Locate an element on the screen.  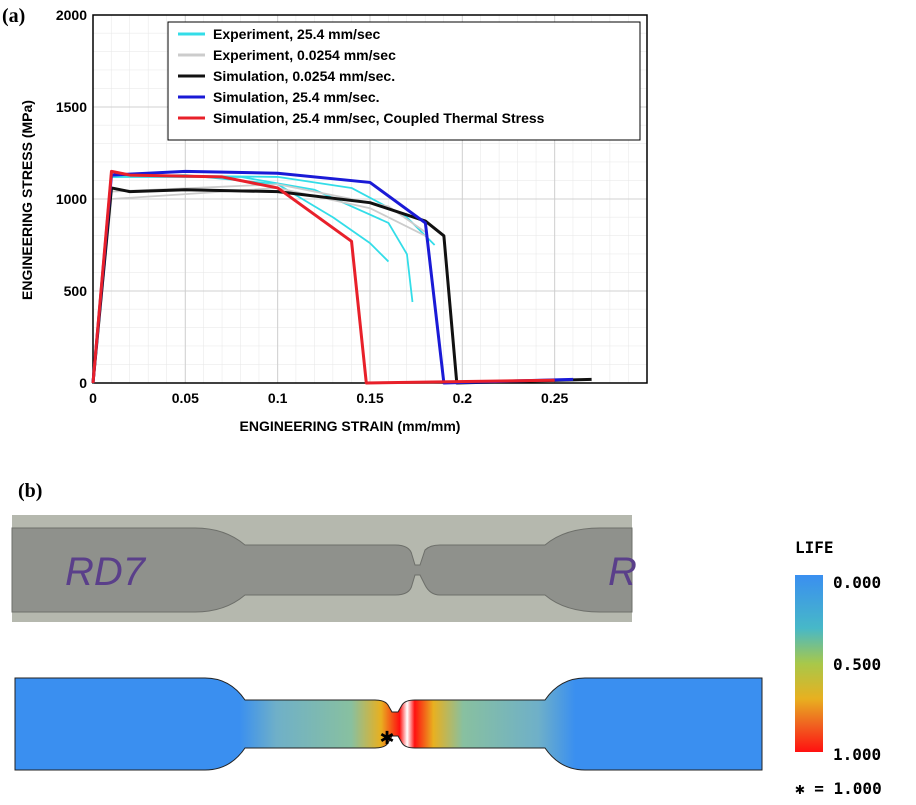
y-axis-label: ENGINEERING STRESS (MPa) is located at coordinates (27, 200).